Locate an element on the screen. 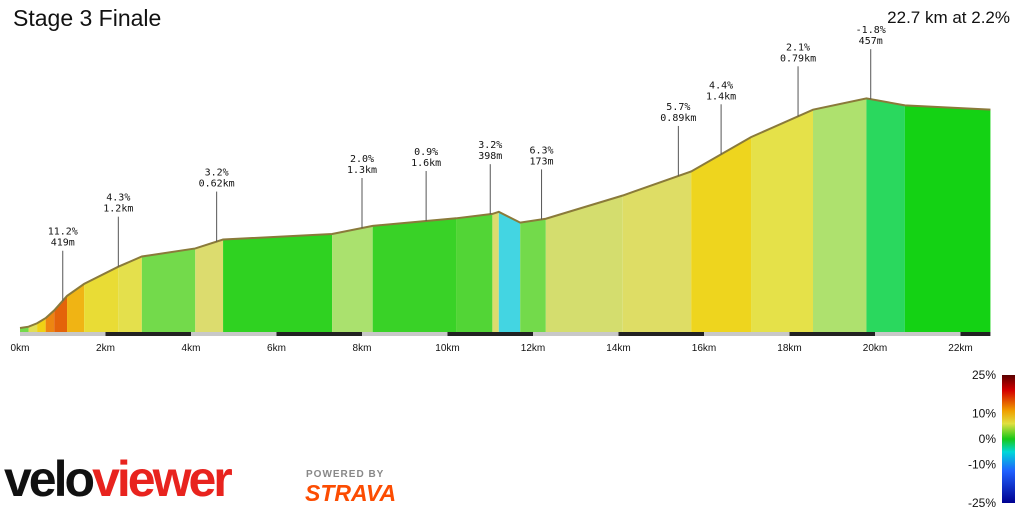 Image resolution: width=1024 pixels, height=512 pixels. legend-label: -10% is located at coordinates (982, 465).